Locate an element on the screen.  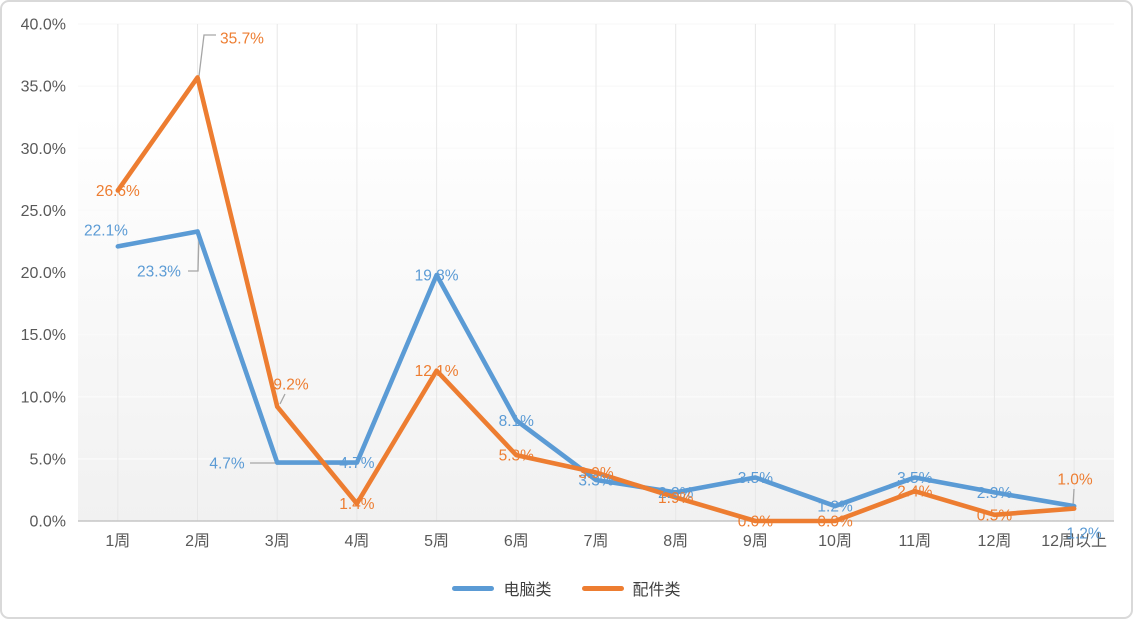
data-label-配件类: 1.0% is located at coordinates (1075, 480).